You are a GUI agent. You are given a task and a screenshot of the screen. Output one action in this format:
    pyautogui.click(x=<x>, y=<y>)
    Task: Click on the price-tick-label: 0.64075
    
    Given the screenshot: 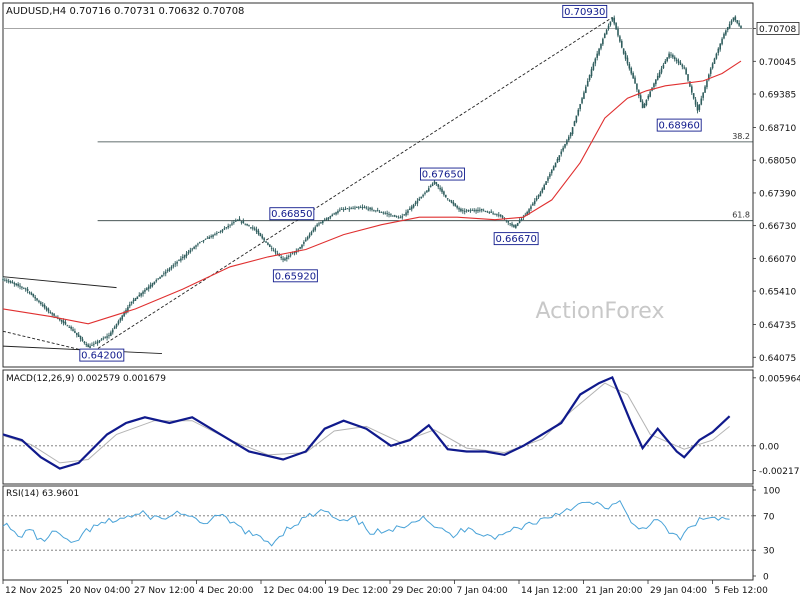 What is the action you would take?
    pyautogui.click(x=777, y=359)
    